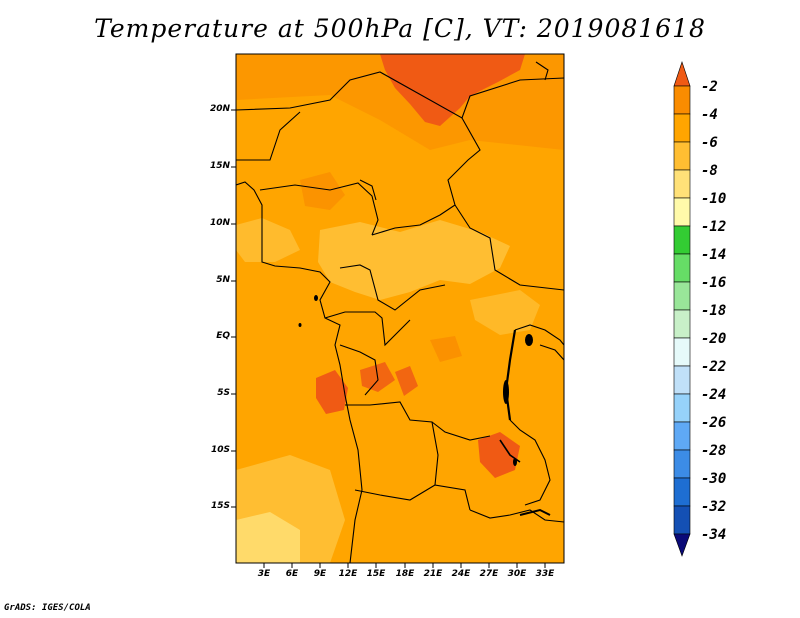  I want to click on map-lakes, so click(415, 380).